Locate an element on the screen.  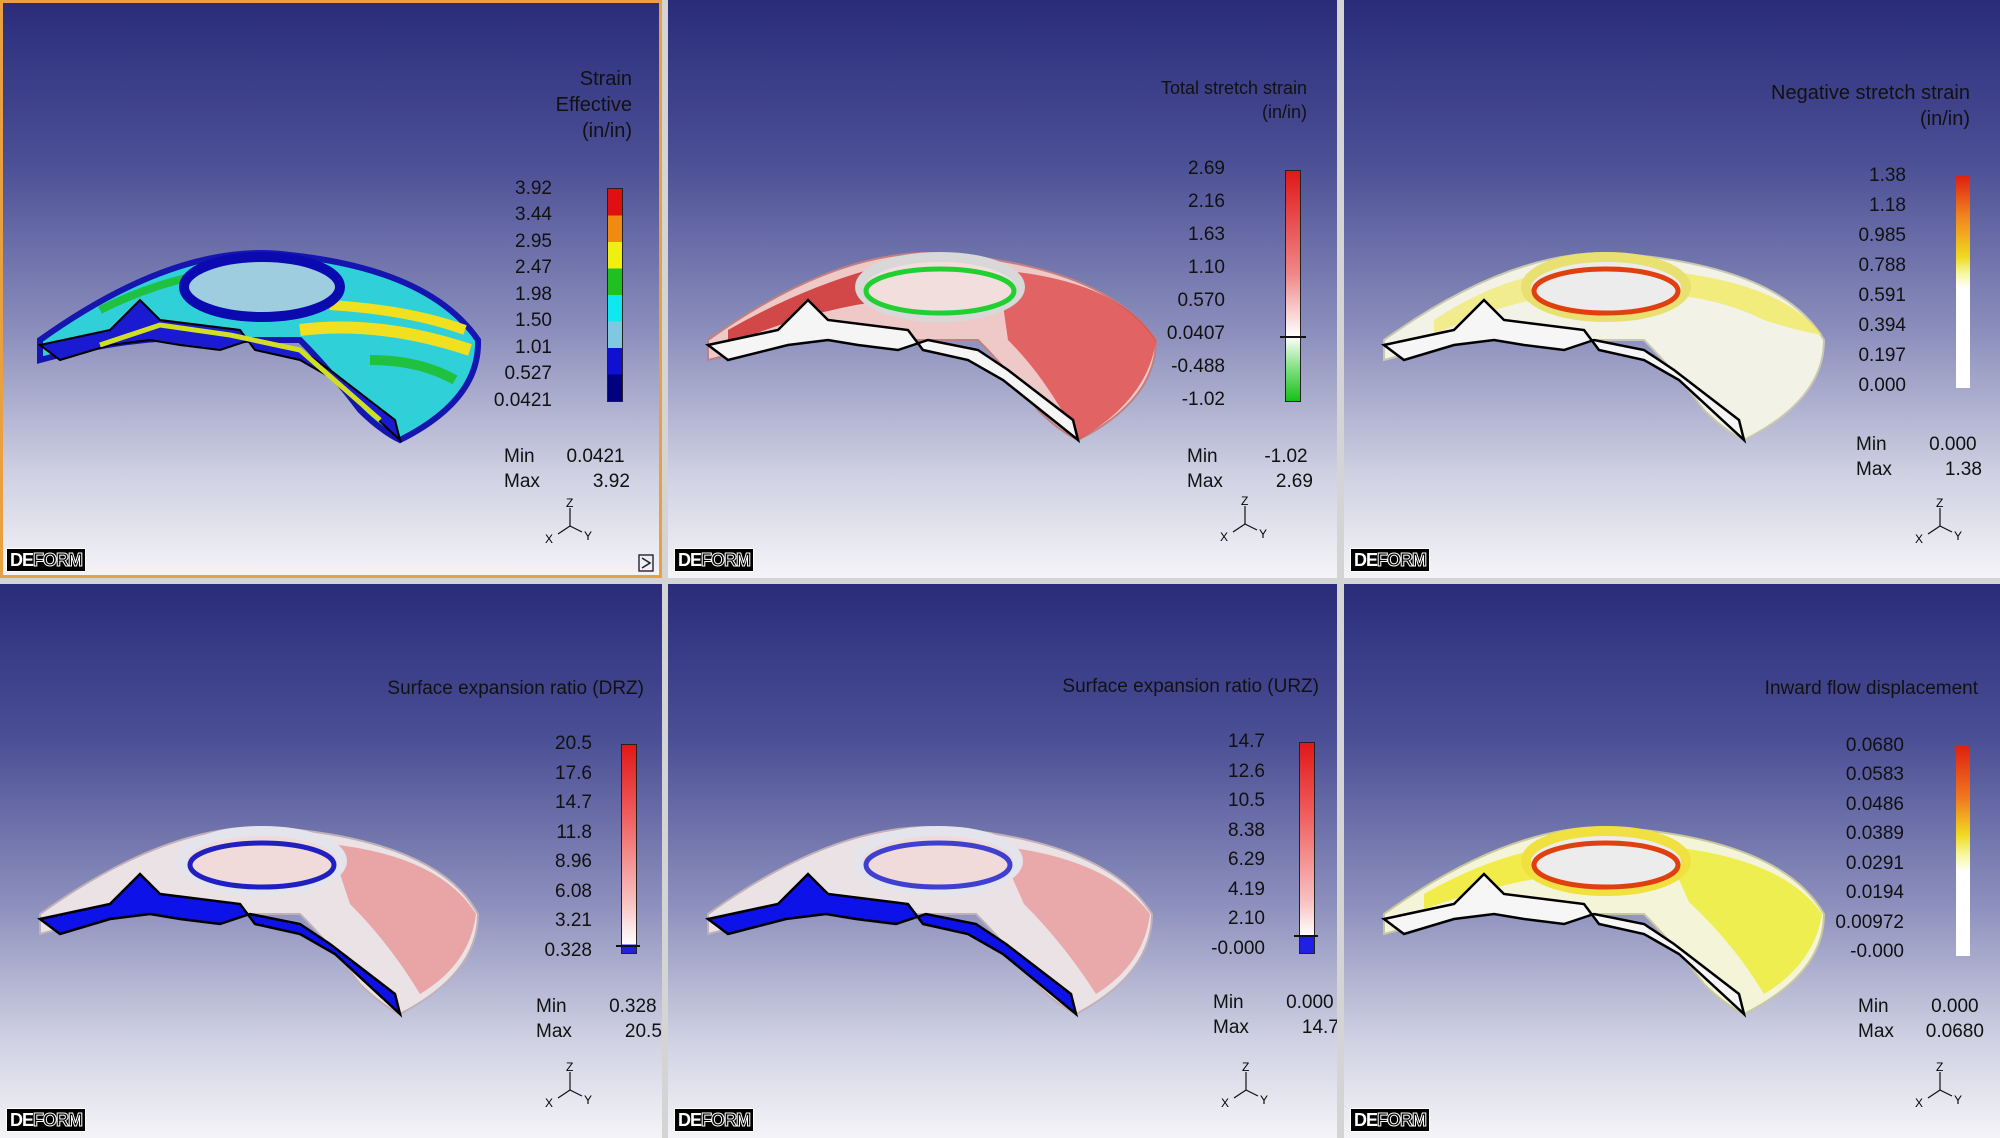
min-max-readout: Min 0.000 Max 1.38 is located at coordinates (1919, 457).